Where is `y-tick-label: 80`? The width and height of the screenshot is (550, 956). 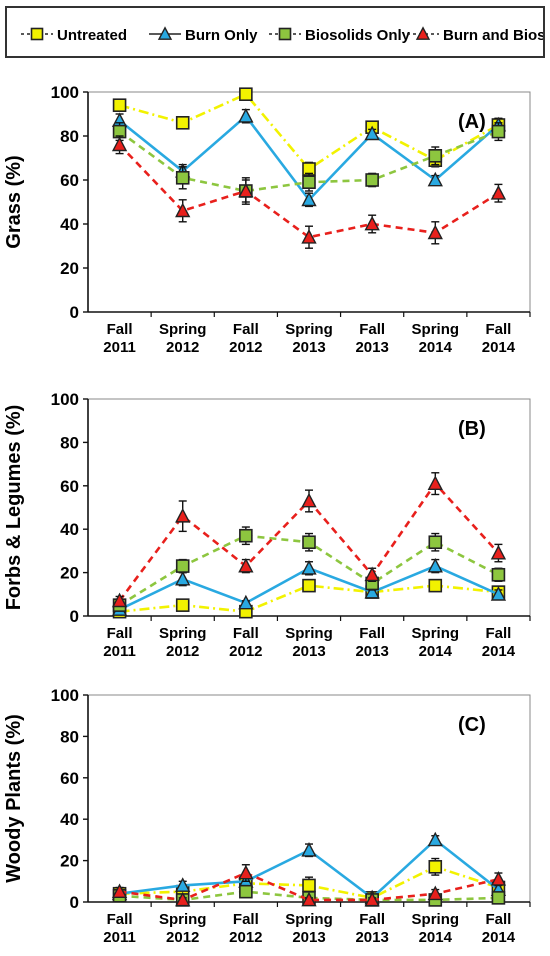
y-tick-label: 80 is located at coordinates (69, 136).